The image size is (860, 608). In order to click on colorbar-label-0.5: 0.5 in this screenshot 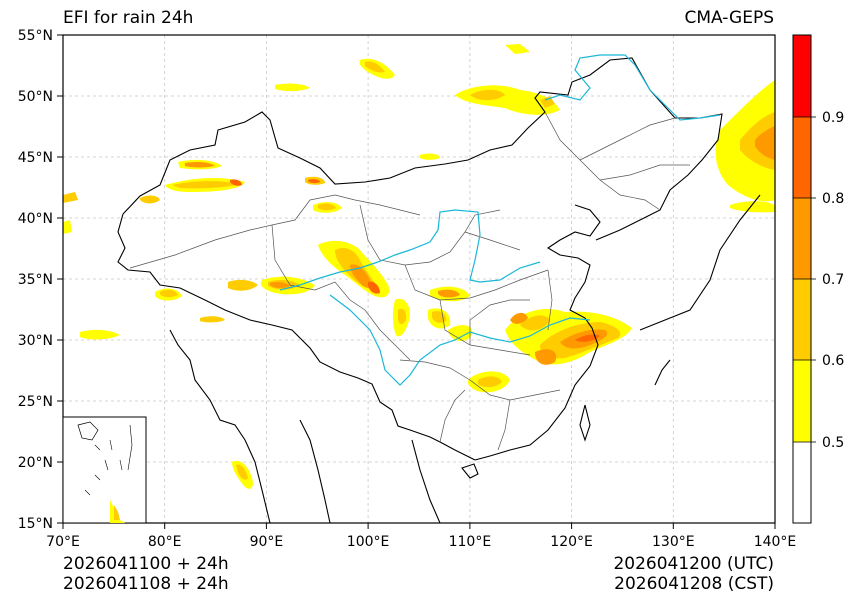, I will do `click(833, 443)`.